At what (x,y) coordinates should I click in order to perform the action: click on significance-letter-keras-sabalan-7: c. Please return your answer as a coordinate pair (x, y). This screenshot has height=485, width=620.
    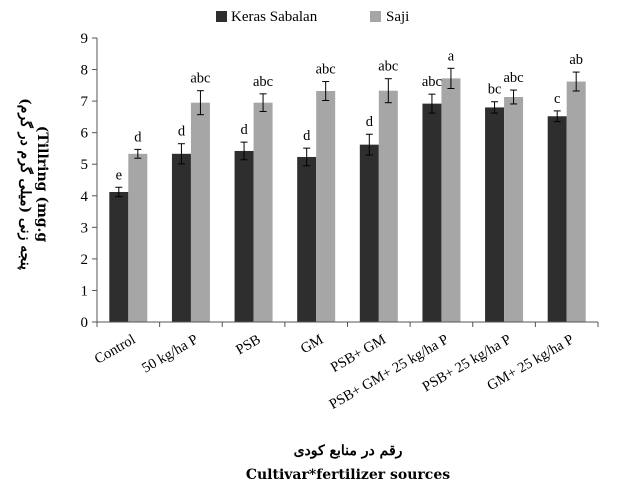
    Looking at the image, I should click on (557, 99).